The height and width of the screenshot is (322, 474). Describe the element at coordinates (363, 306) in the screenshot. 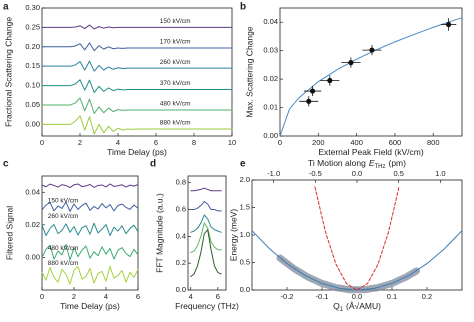

I see `x-title-unit: (Å√AMU)` at that location.